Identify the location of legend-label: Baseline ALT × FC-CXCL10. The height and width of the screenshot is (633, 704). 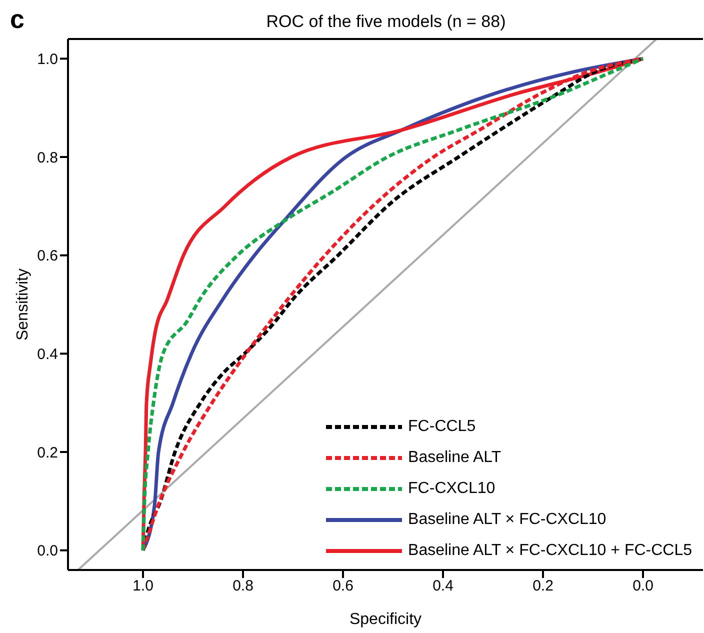
(507, 519).